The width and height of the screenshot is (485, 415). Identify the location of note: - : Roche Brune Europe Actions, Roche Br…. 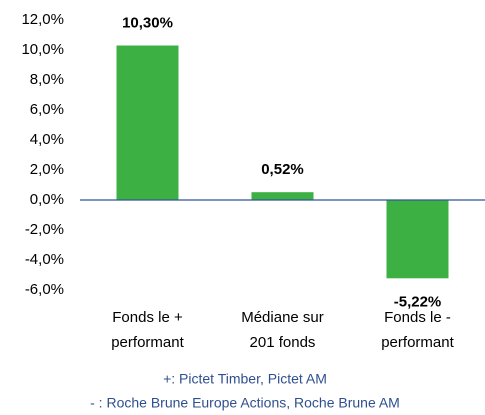
(245, 403).